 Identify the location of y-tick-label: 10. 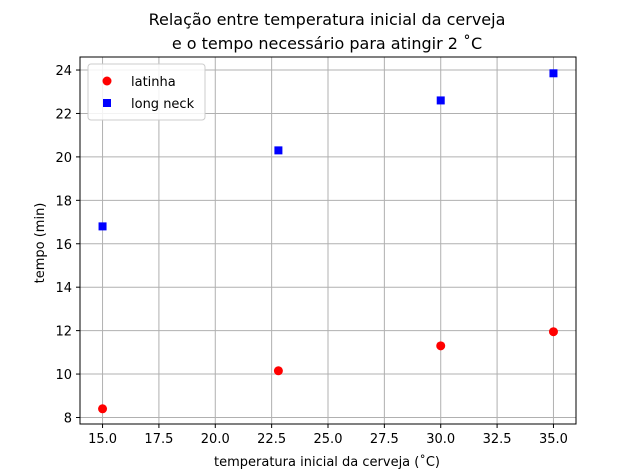
(63, 375).